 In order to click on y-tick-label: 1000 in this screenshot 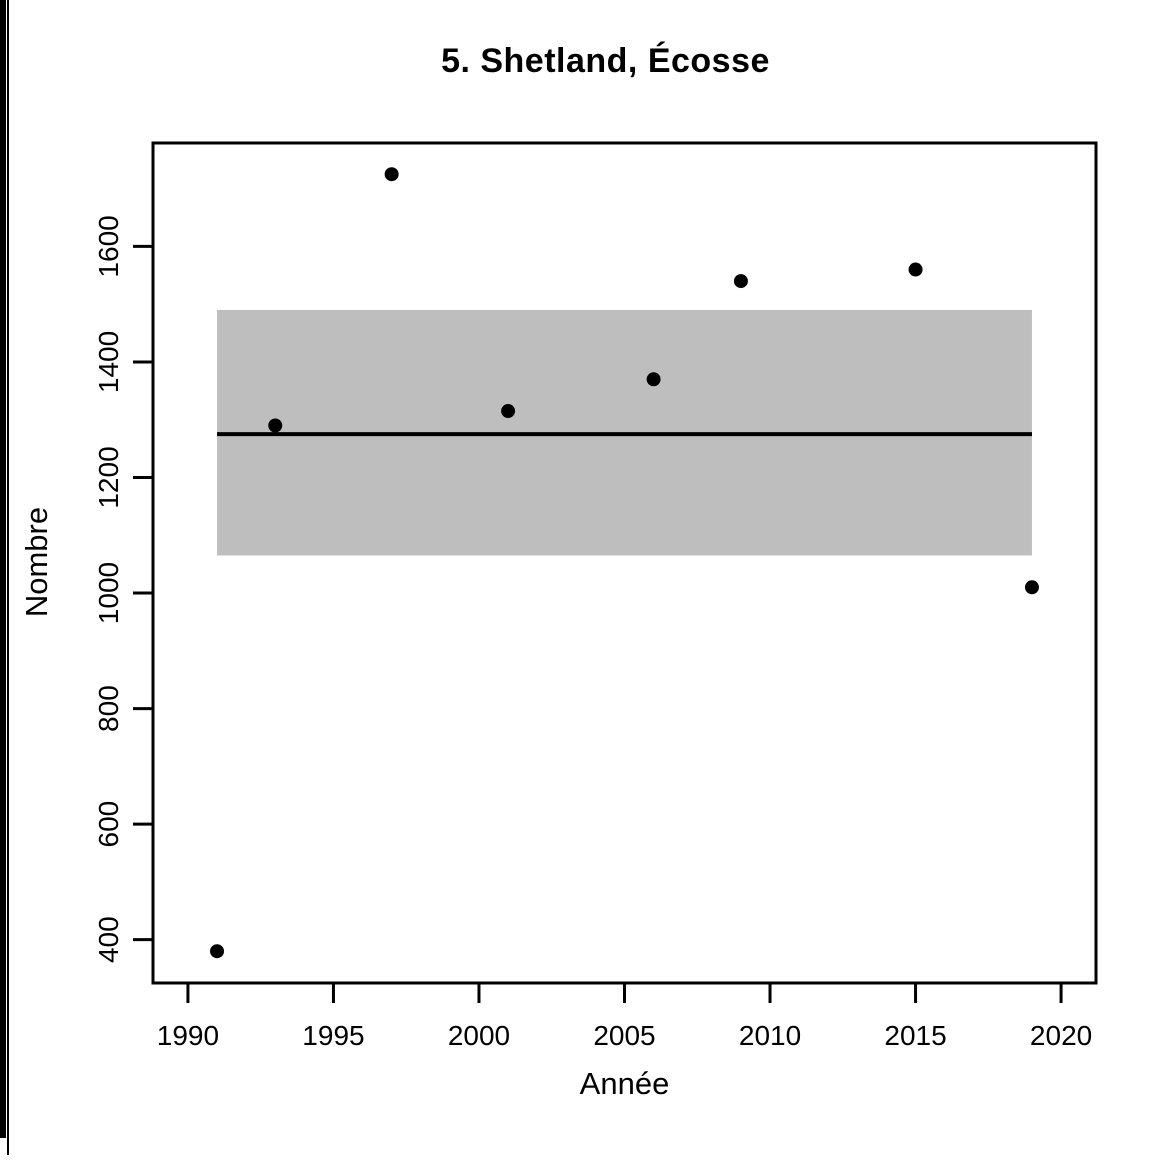, I will do `click(108, 593)`.